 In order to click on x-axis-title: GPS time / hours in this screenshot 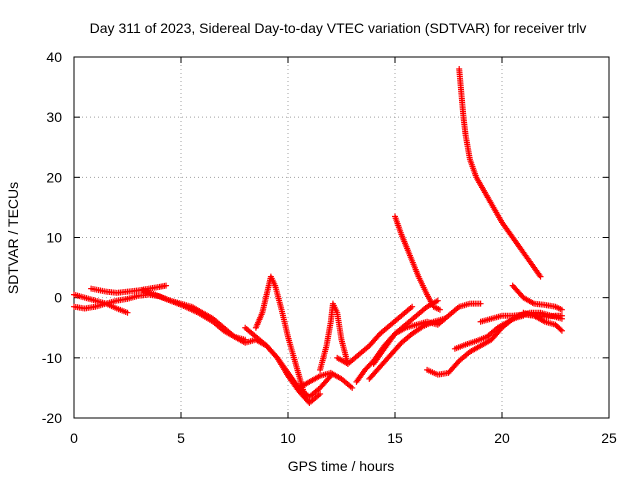, I will do `click(341, 466)`.